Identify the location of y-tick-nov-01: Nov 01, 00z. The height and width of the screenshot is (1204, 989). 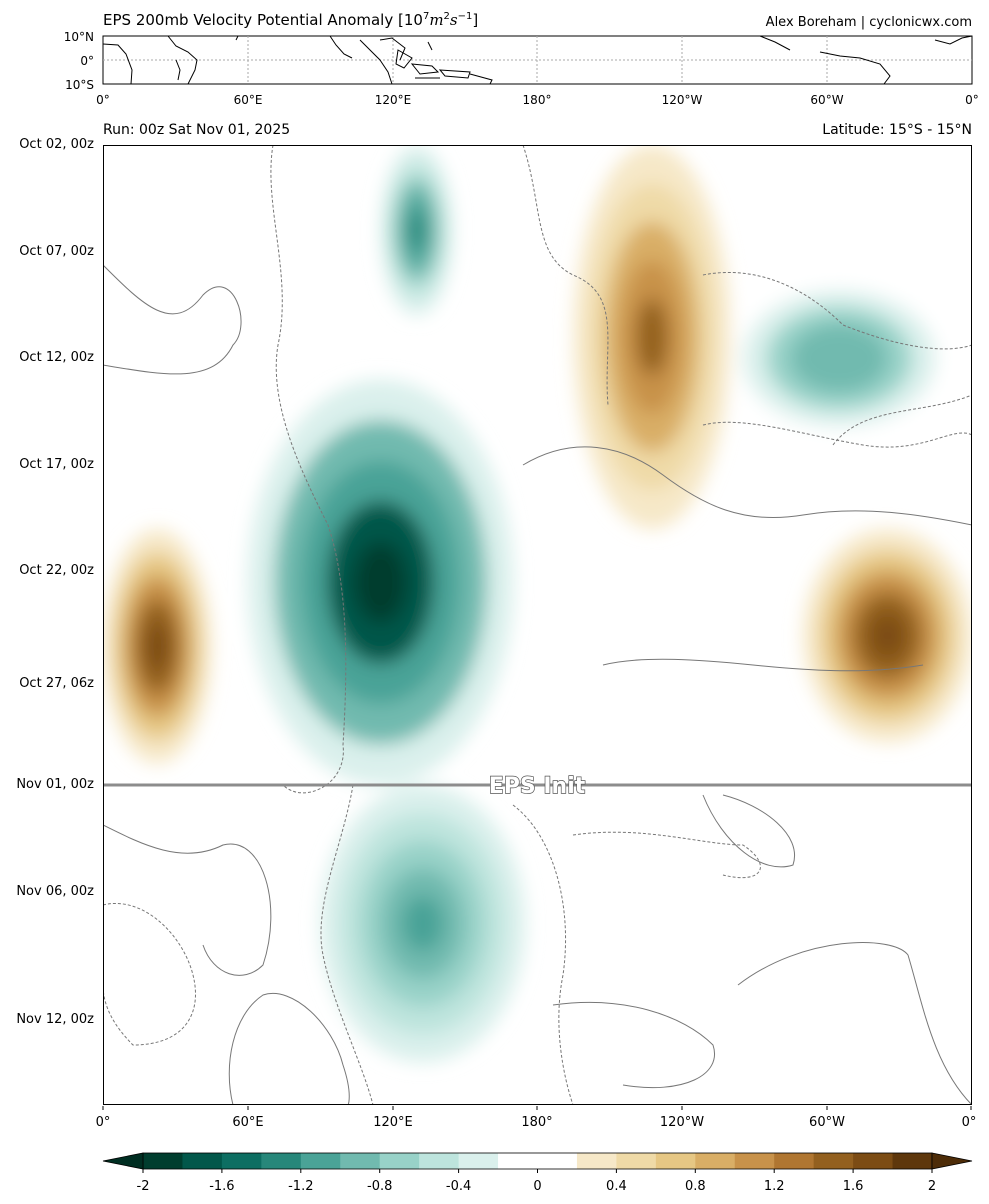
(55, 784).